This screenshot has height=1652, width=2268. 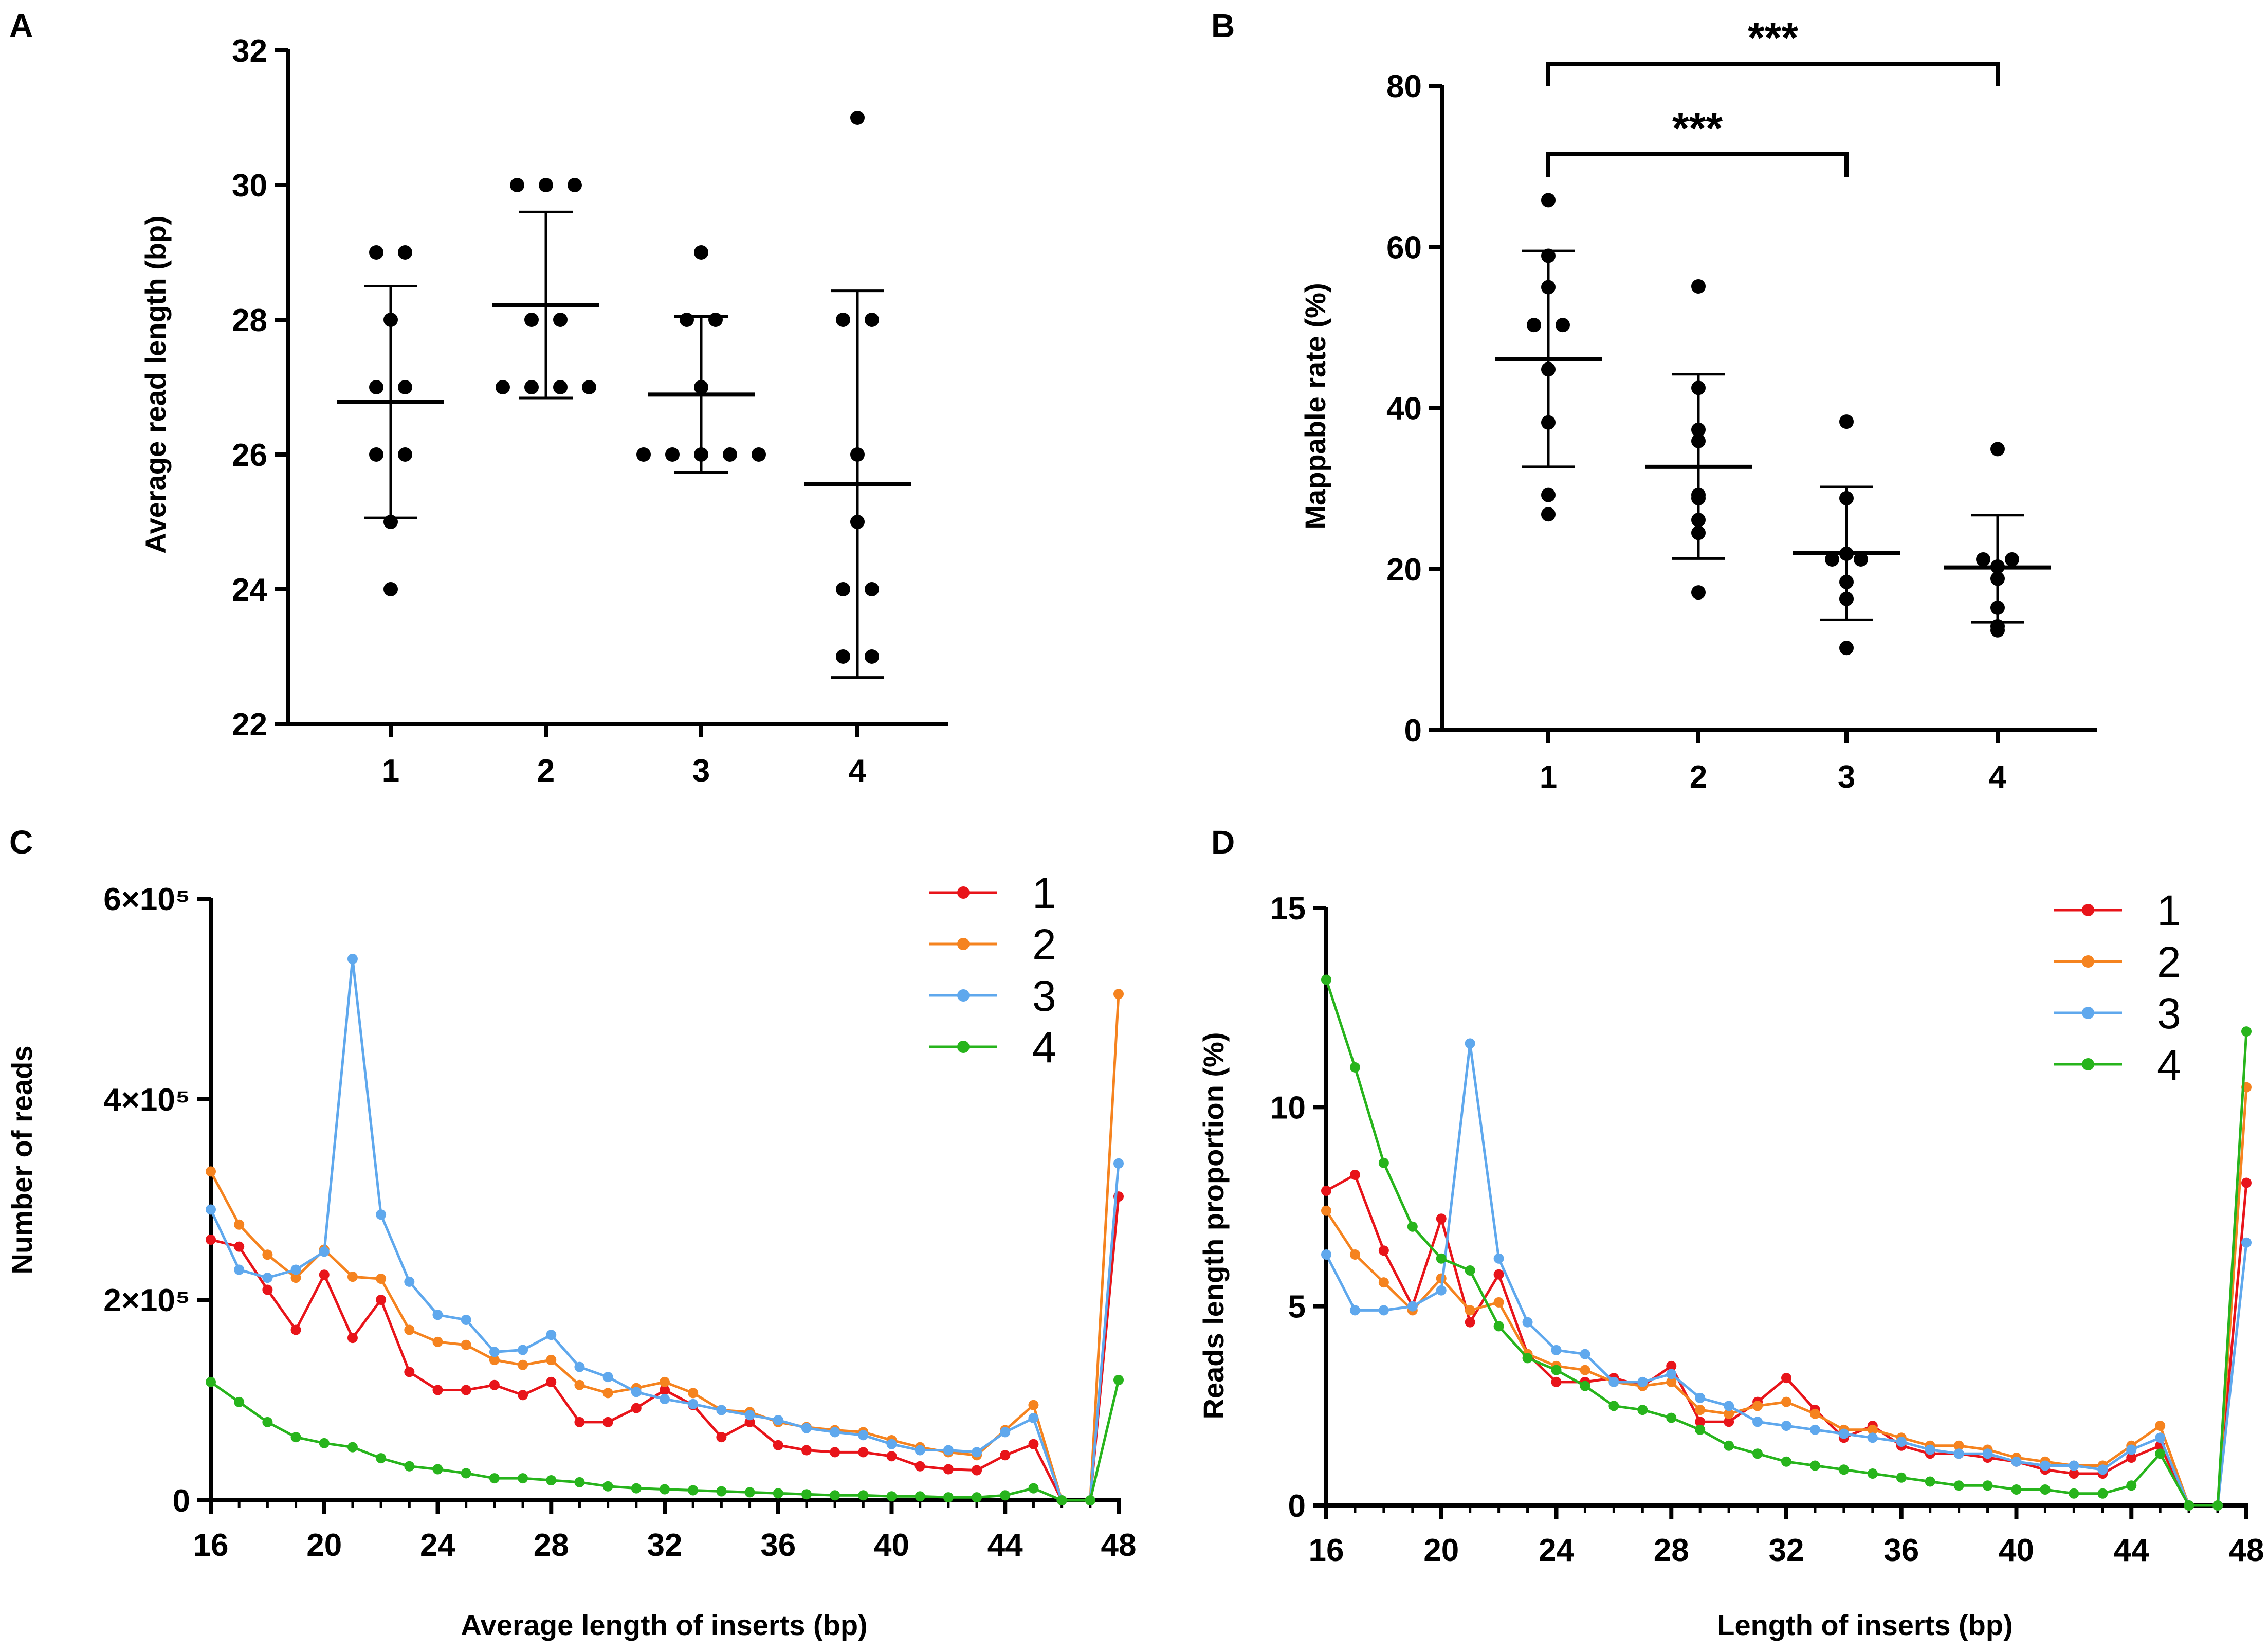 I want to click on legend-label: 3, so click(x=1044, y=996).